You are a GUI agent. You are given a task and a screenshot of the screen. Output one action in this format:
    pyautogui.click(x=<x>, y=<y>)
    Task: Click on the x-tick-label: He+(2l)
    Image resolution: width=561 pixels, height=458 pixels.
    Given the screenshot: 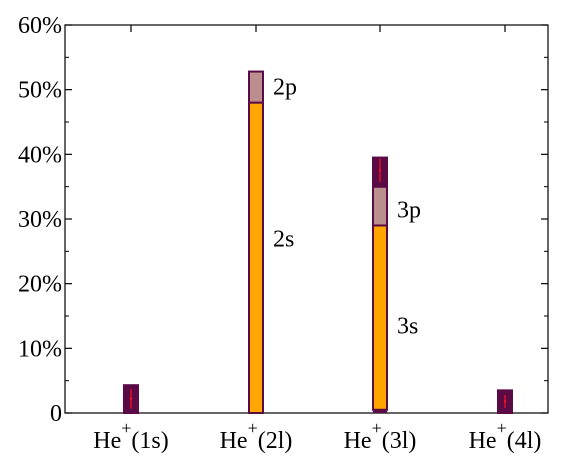 What is the action you would take?
    pyautogui.click(x=256, y=435)
    